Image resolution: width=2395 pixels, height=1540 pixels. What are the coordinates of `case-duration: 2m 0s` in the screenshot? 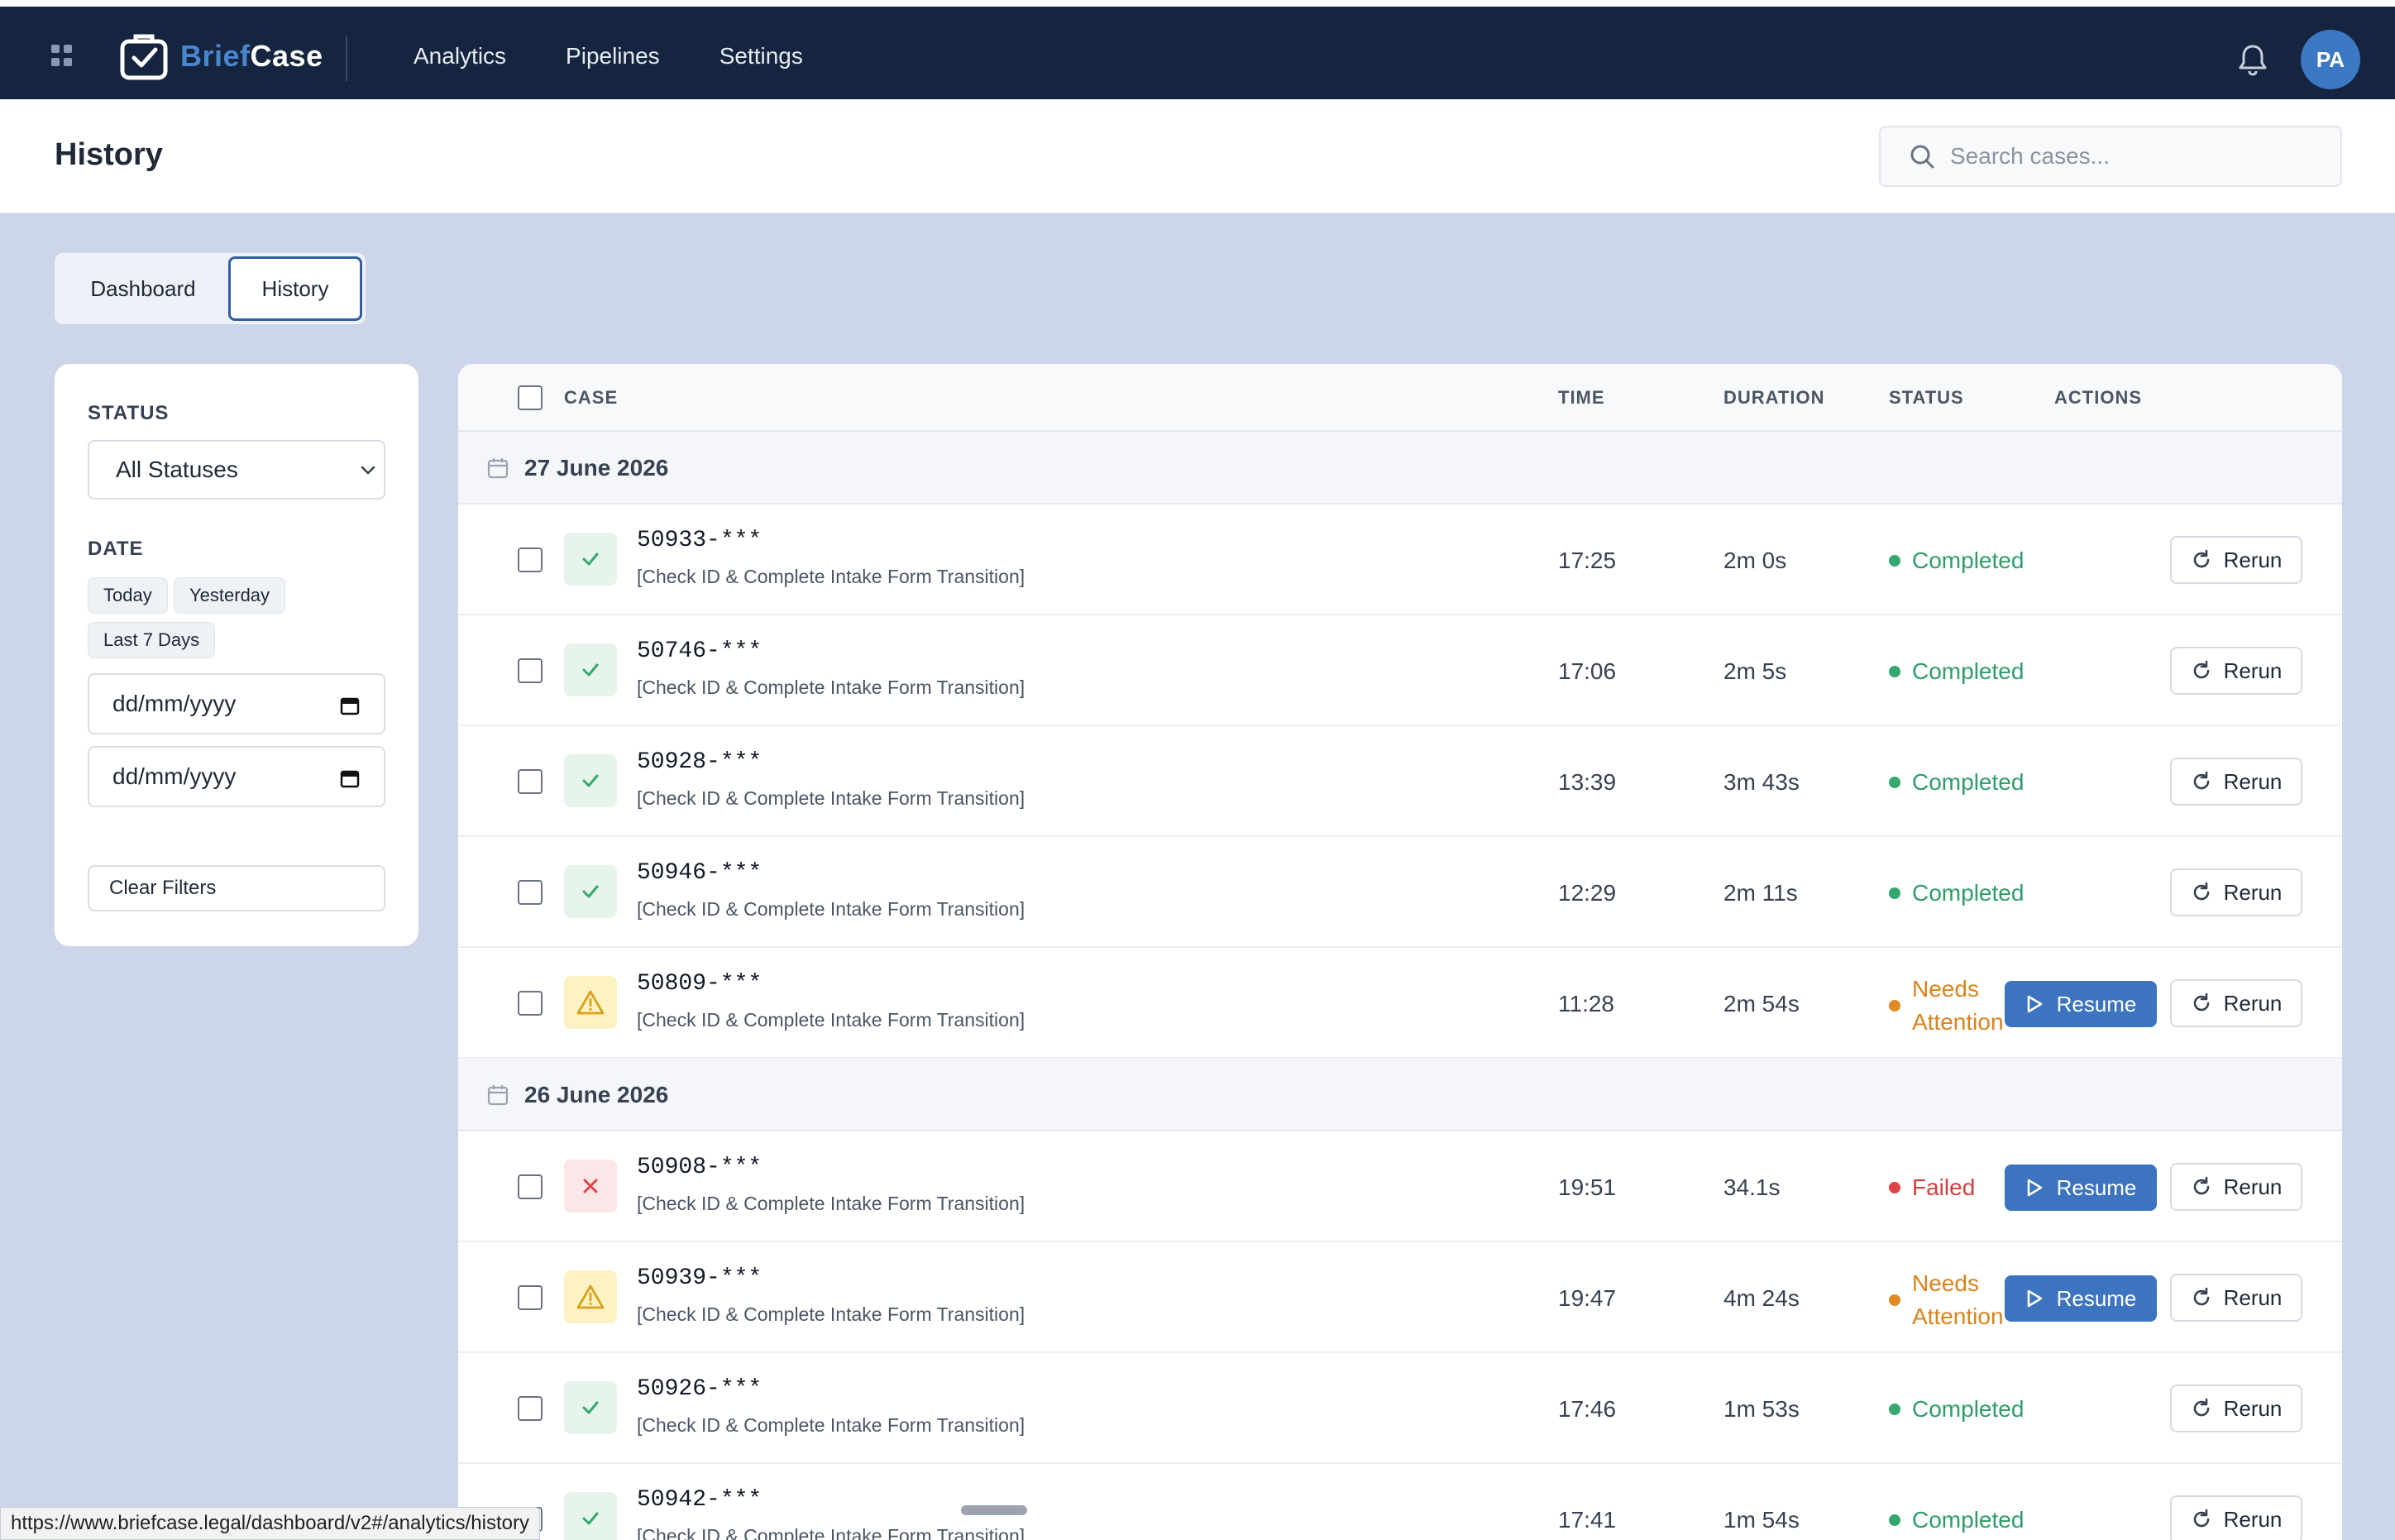 It's located at (1755, 560).